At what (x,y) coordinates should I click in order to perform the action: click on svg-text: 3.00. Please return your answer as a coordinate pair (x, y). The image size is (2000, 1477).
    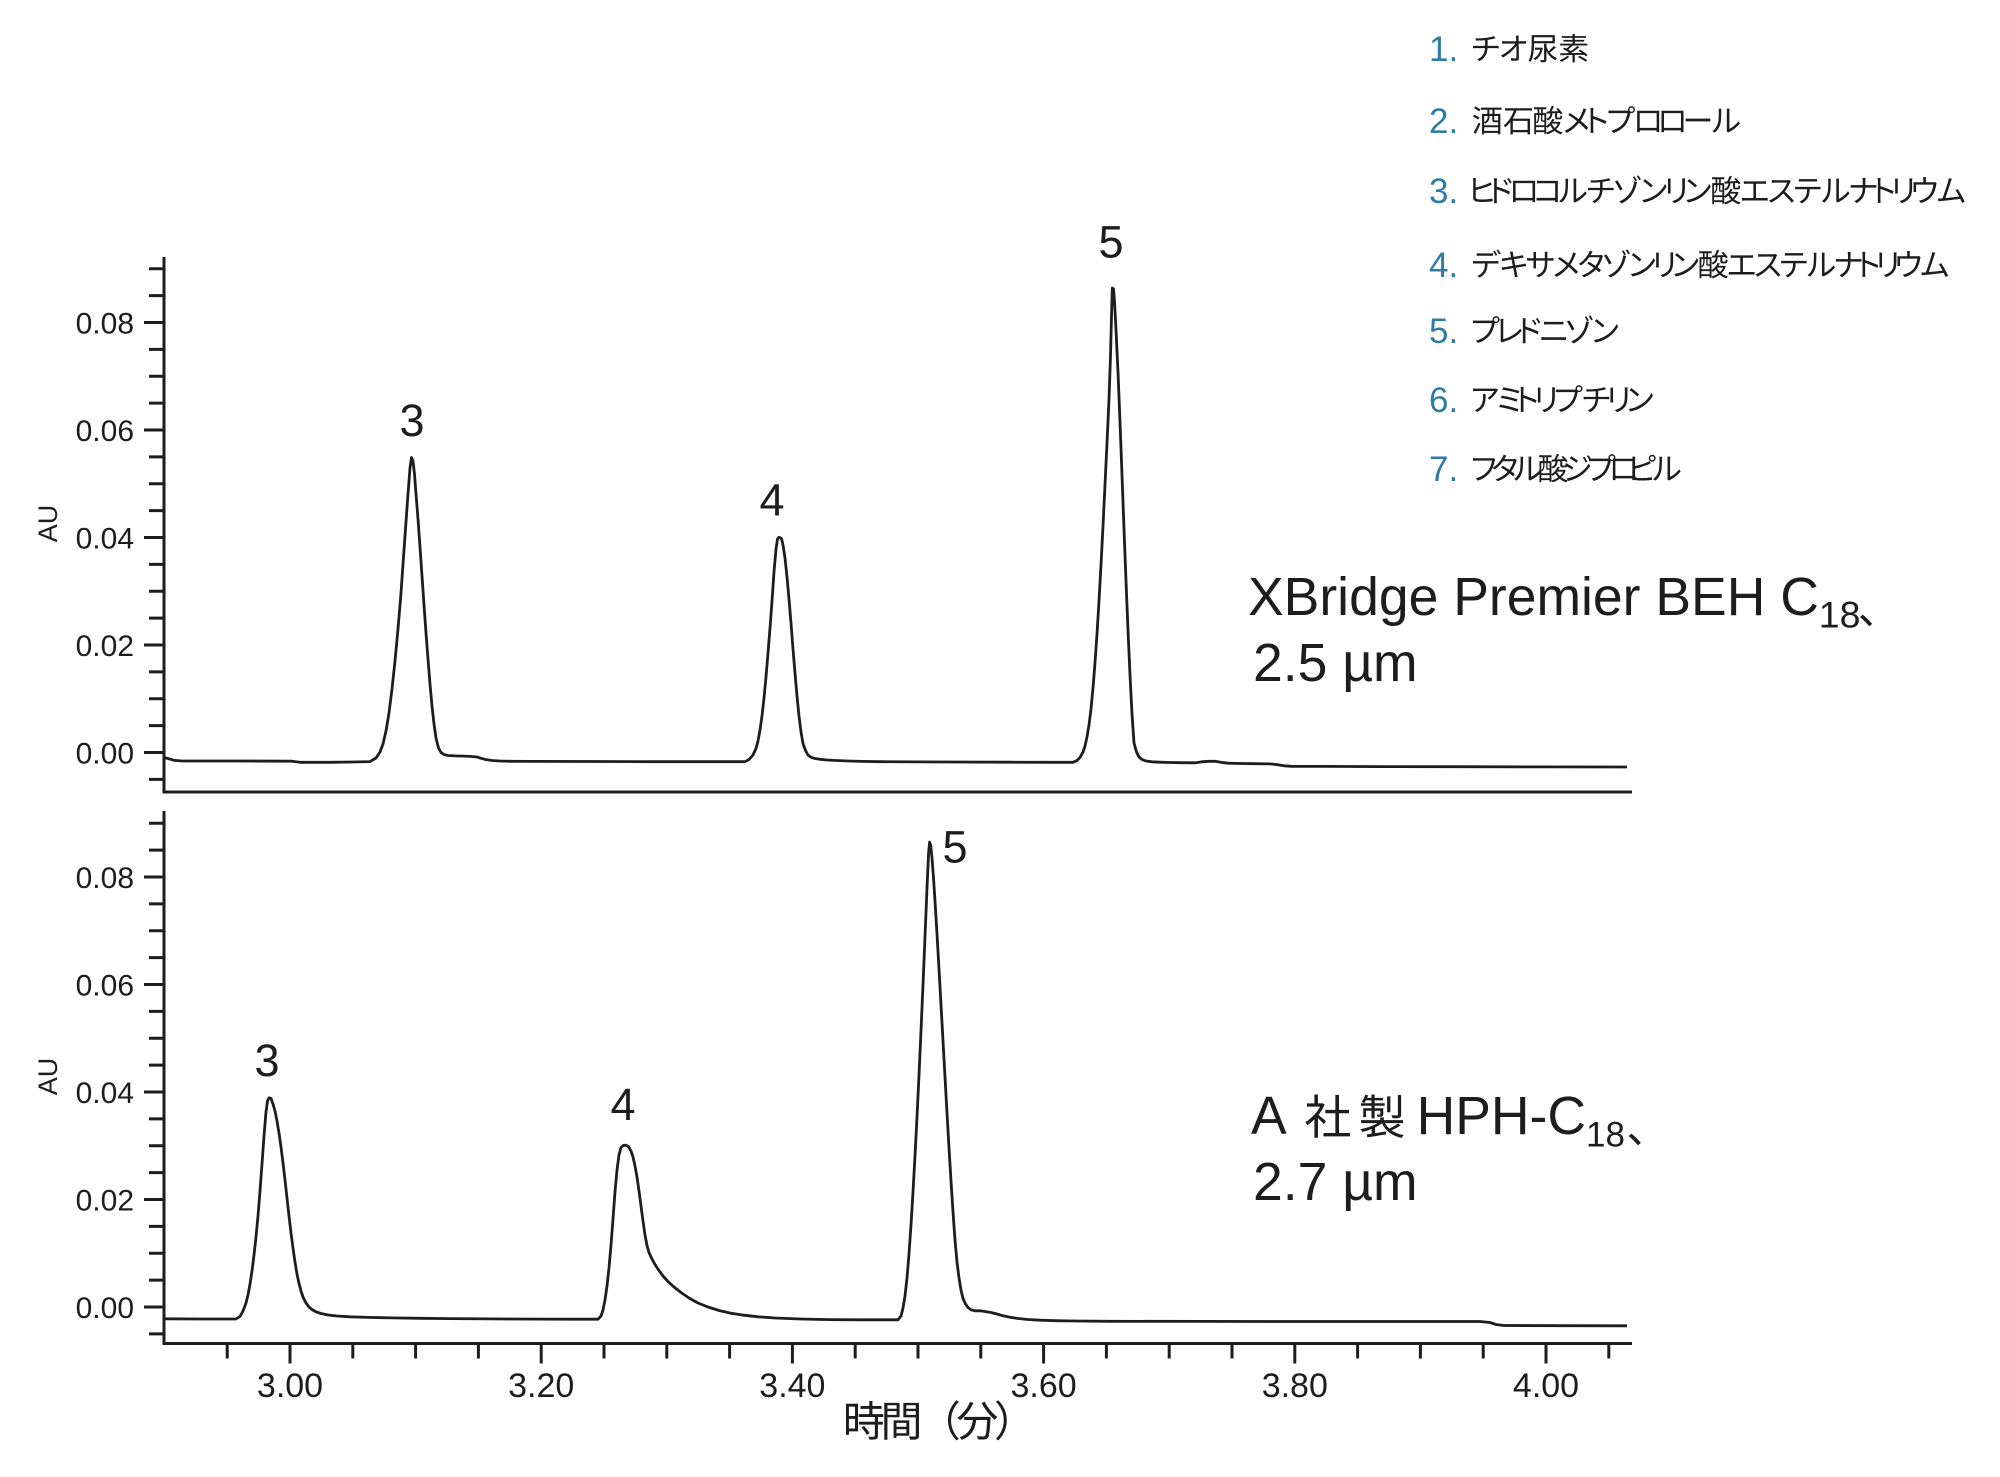
    Looking at the image, I should click on (290, 1386).